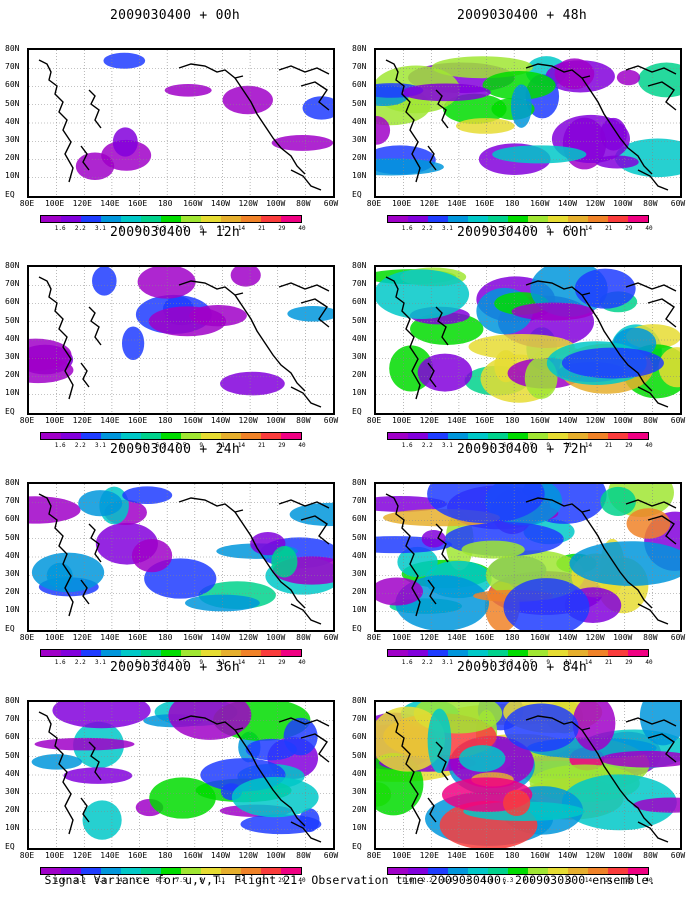  What do you see at coordinates (120, 662) in the screenshot?
I see `colorbar-label: 4` at bounding box center [120, 662].